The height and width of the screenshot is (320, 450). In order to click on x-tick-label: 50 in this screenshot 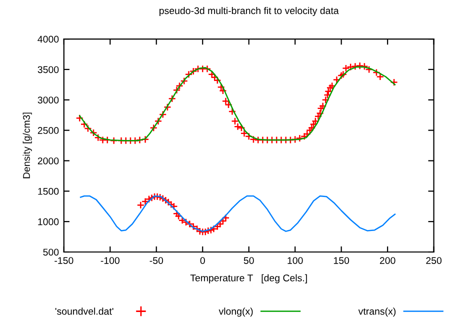, I will do `click(249, 260)`.